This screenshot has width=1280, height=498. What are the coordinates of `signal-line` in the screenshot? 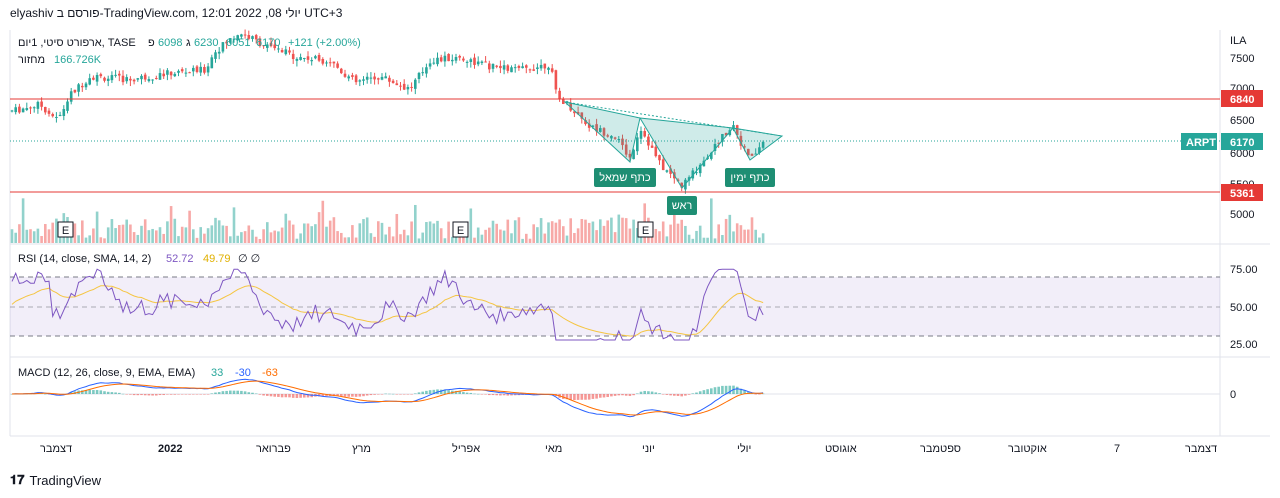 It's located at (387, 398).